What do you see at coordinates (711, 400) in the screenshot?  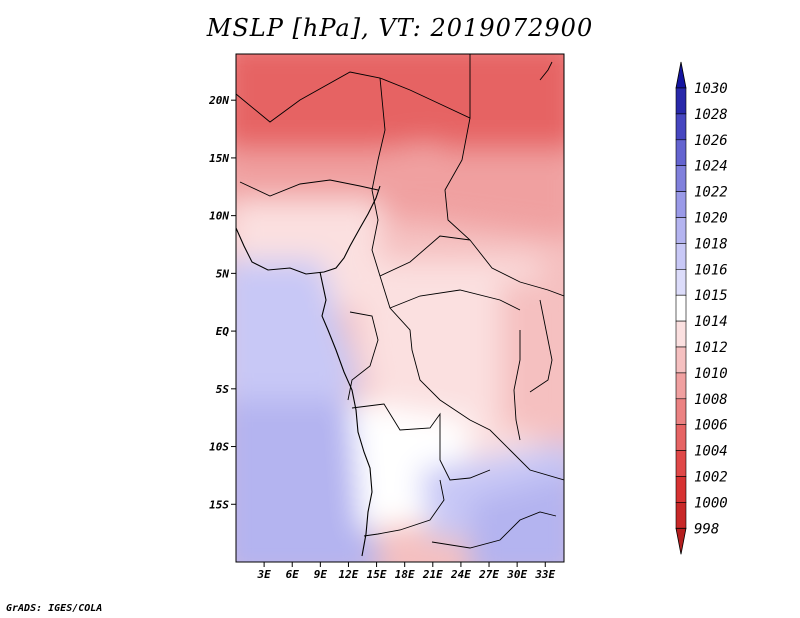 I see `colorbar-label: 1008` at bounding box center [711, 400].